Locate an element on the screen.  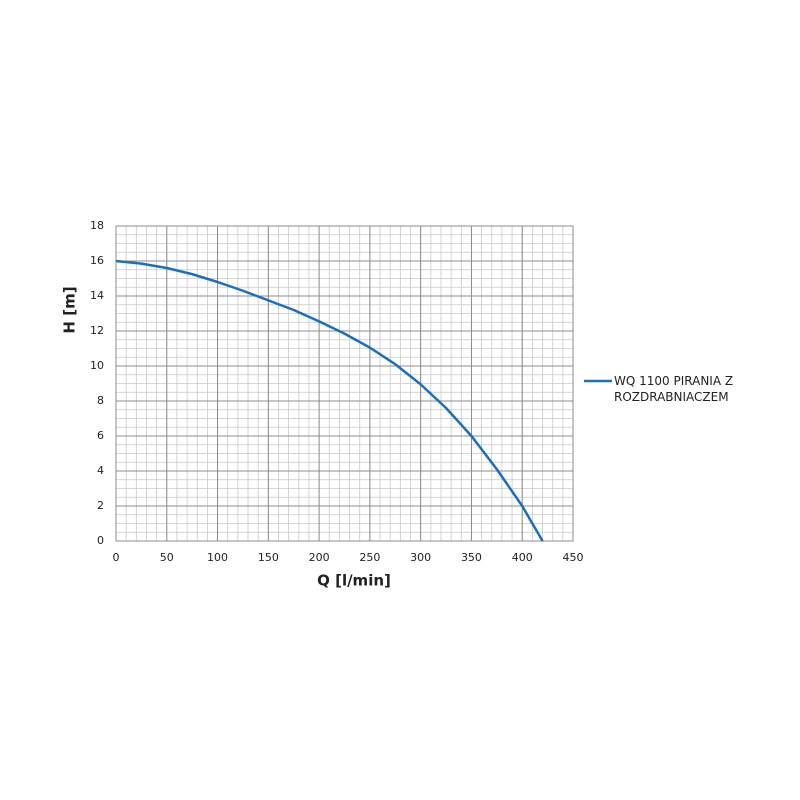
y-tick-label: 12 is located at coordinates (97, 330).